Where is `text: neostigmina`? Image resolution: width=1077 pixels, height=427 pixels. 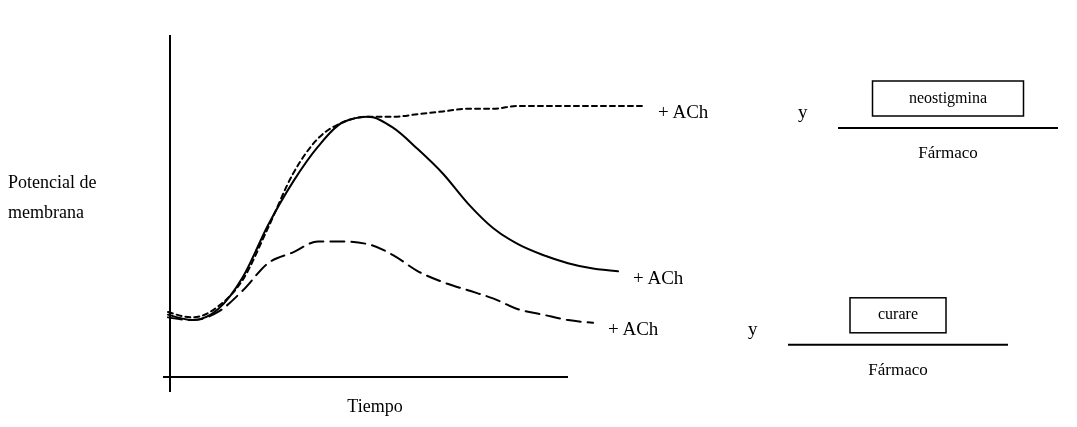
text: neostigmina is located at coordinates (948, 97).